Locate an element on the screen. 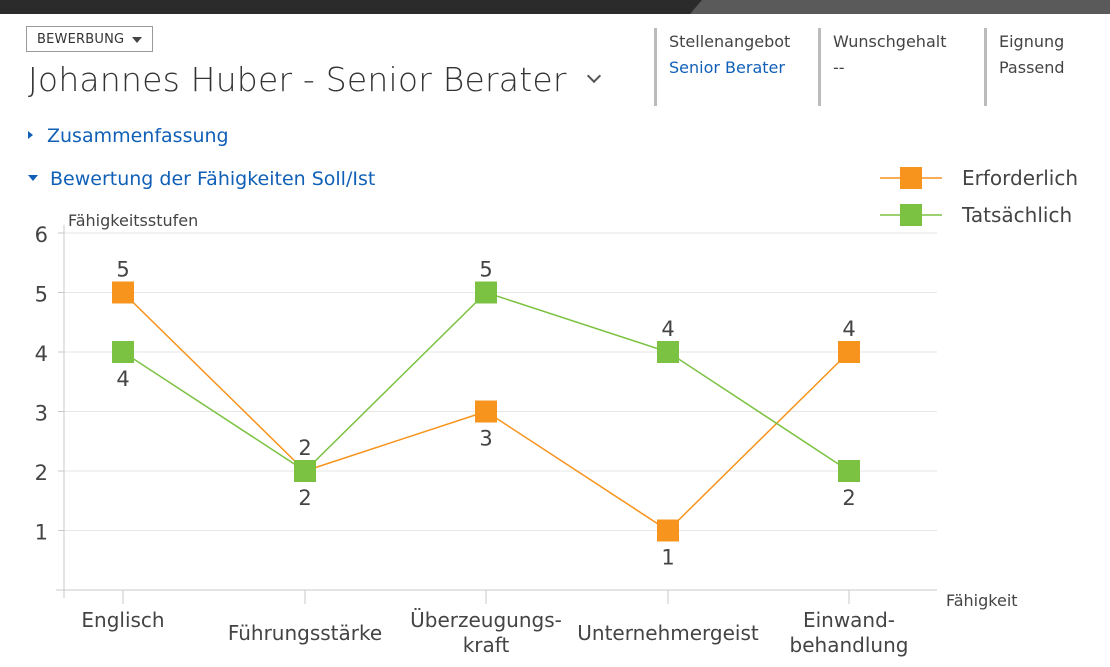  y-tick-label: 6 is located at coordinates (41, 235).